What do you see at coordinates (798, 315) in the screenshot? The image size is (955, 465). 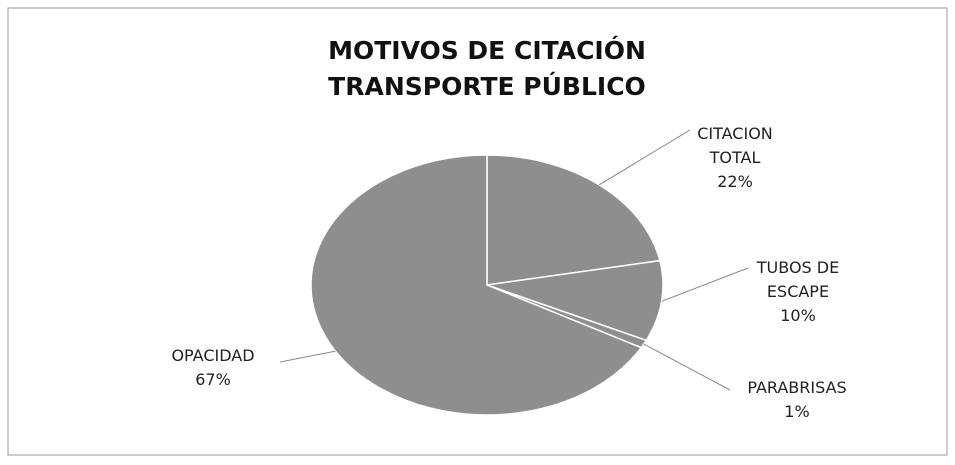 I see `slice-value-label: 10%` at bounding box center [798, 315].